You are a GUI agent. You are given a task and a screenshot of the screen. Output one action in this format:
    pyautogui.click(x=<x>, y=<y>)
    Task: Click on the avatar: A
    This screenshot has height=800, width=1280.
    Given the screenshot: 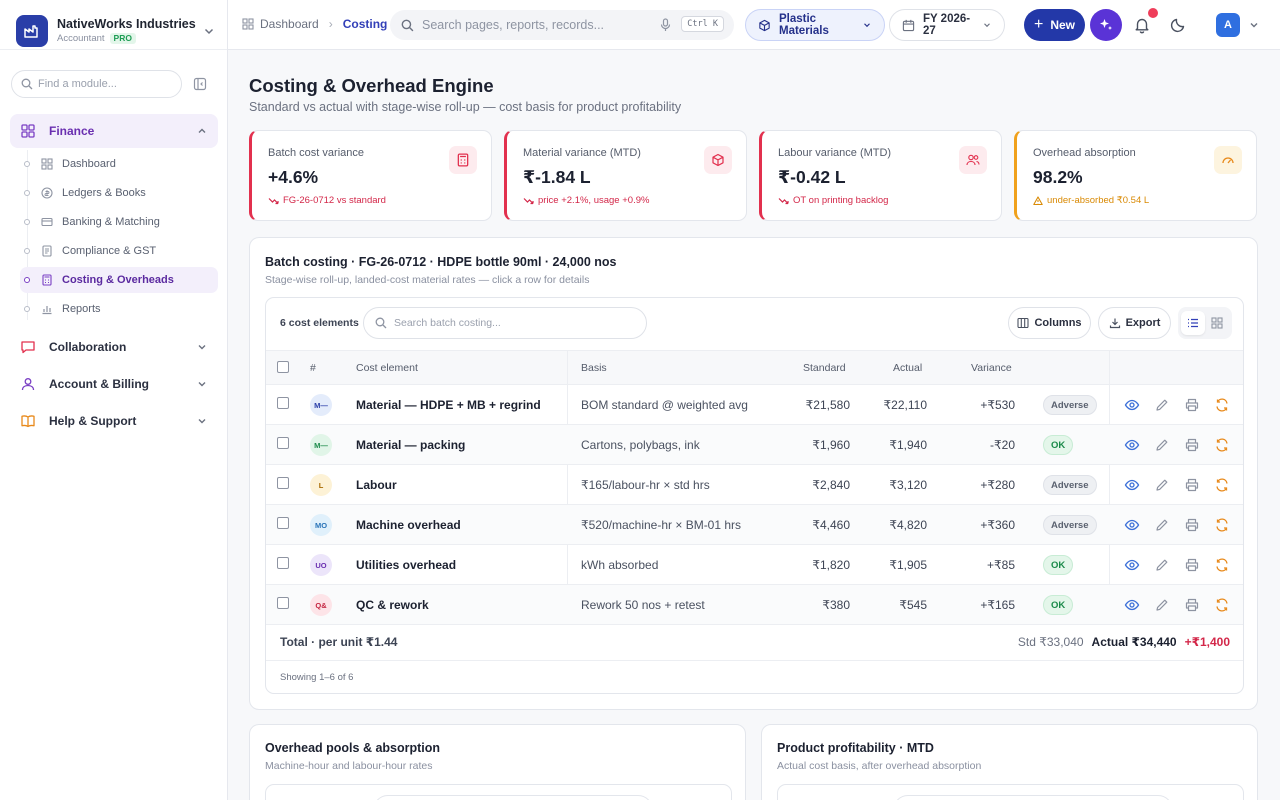 What is the action you would take?
    pyautogui.click(x=1228, y=25)
    